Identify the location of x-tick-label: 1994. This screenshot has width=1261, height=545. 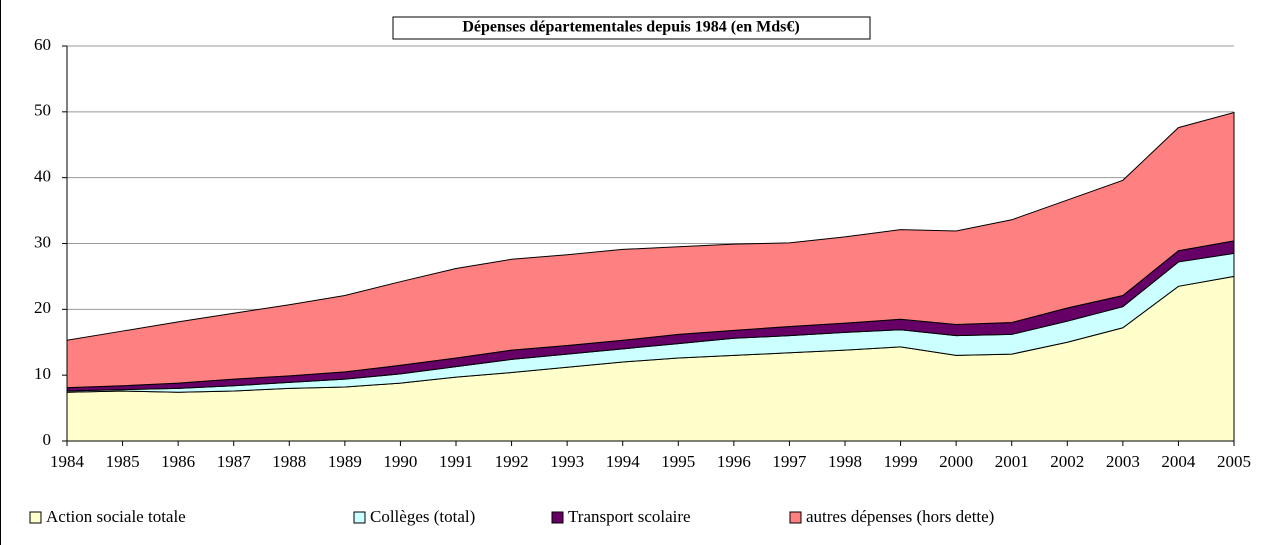
(623, 461).